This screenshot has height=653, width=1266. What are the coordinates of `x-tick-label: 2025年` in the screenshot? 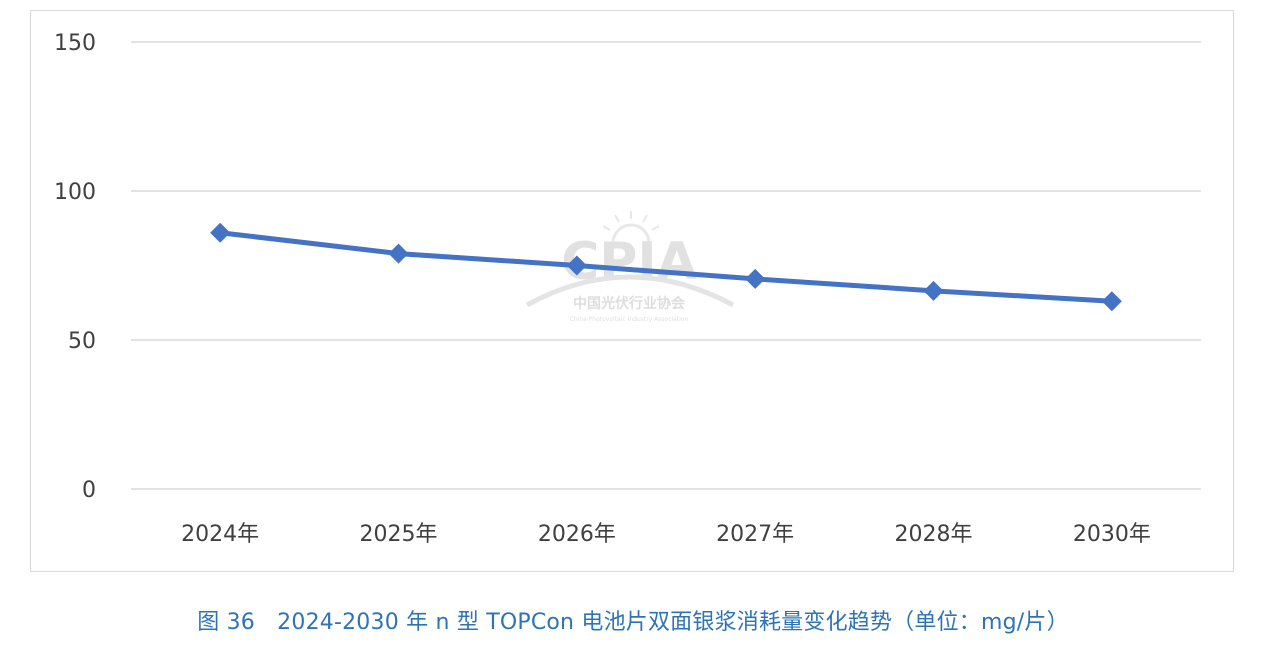 It's located at (399, 534).